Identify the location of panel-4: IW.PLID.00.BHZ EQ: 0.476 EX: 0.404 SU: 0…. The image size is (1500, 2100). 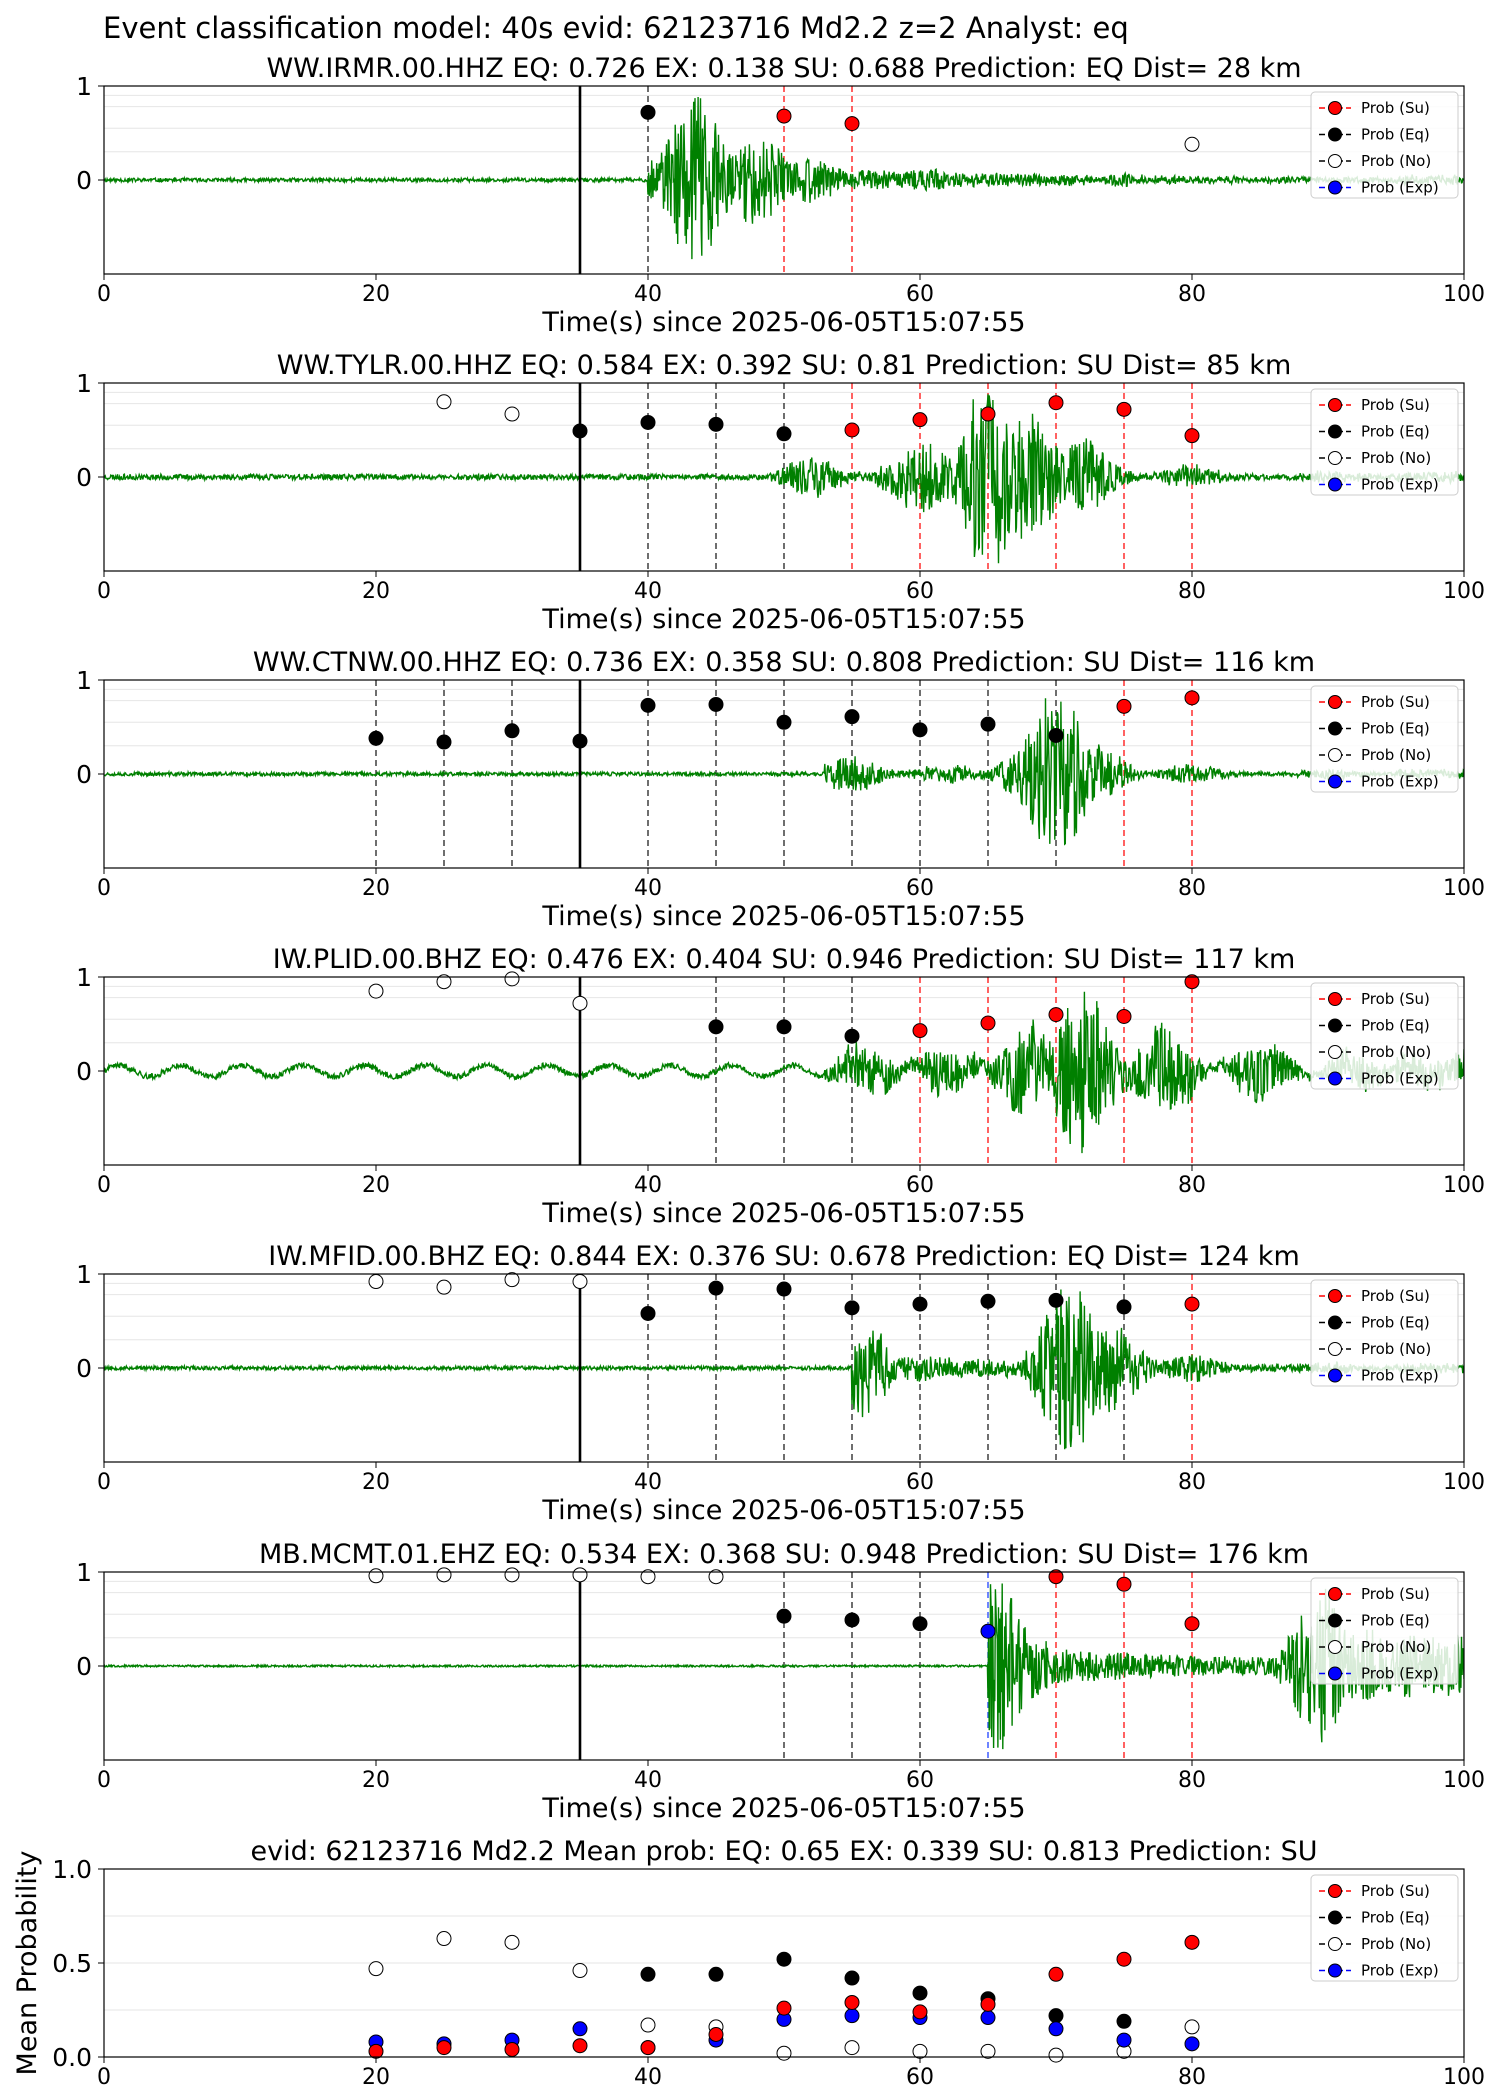
(780, 1086).